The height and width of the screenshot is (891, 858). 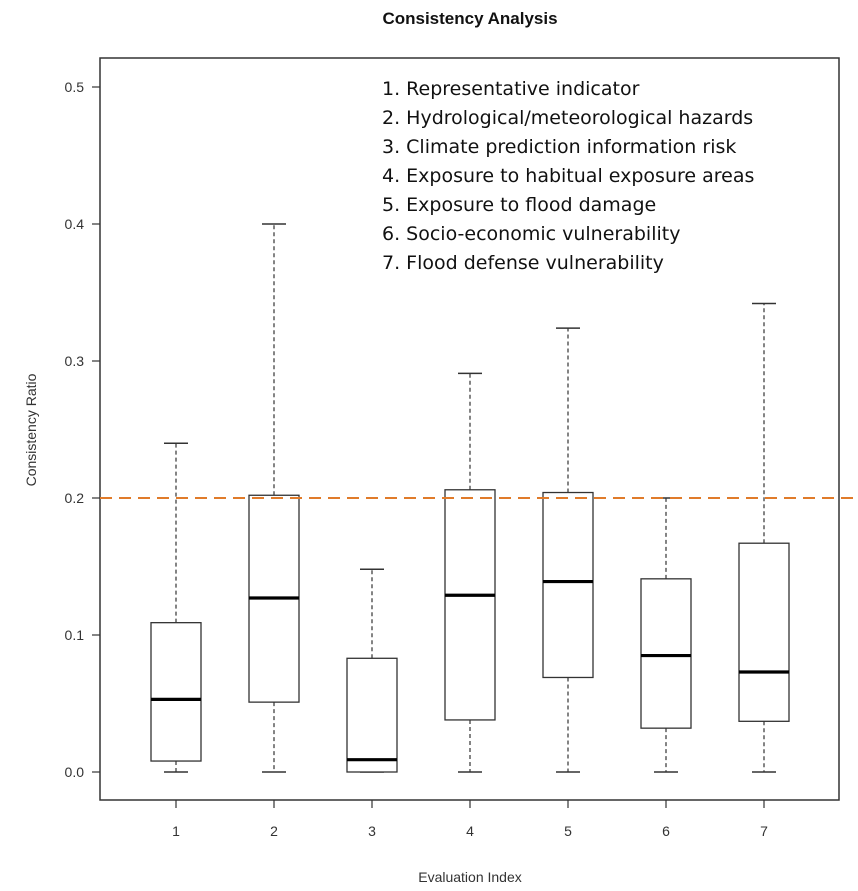 I want to click on x-tick-label: 5, so click(x=568, y=831).